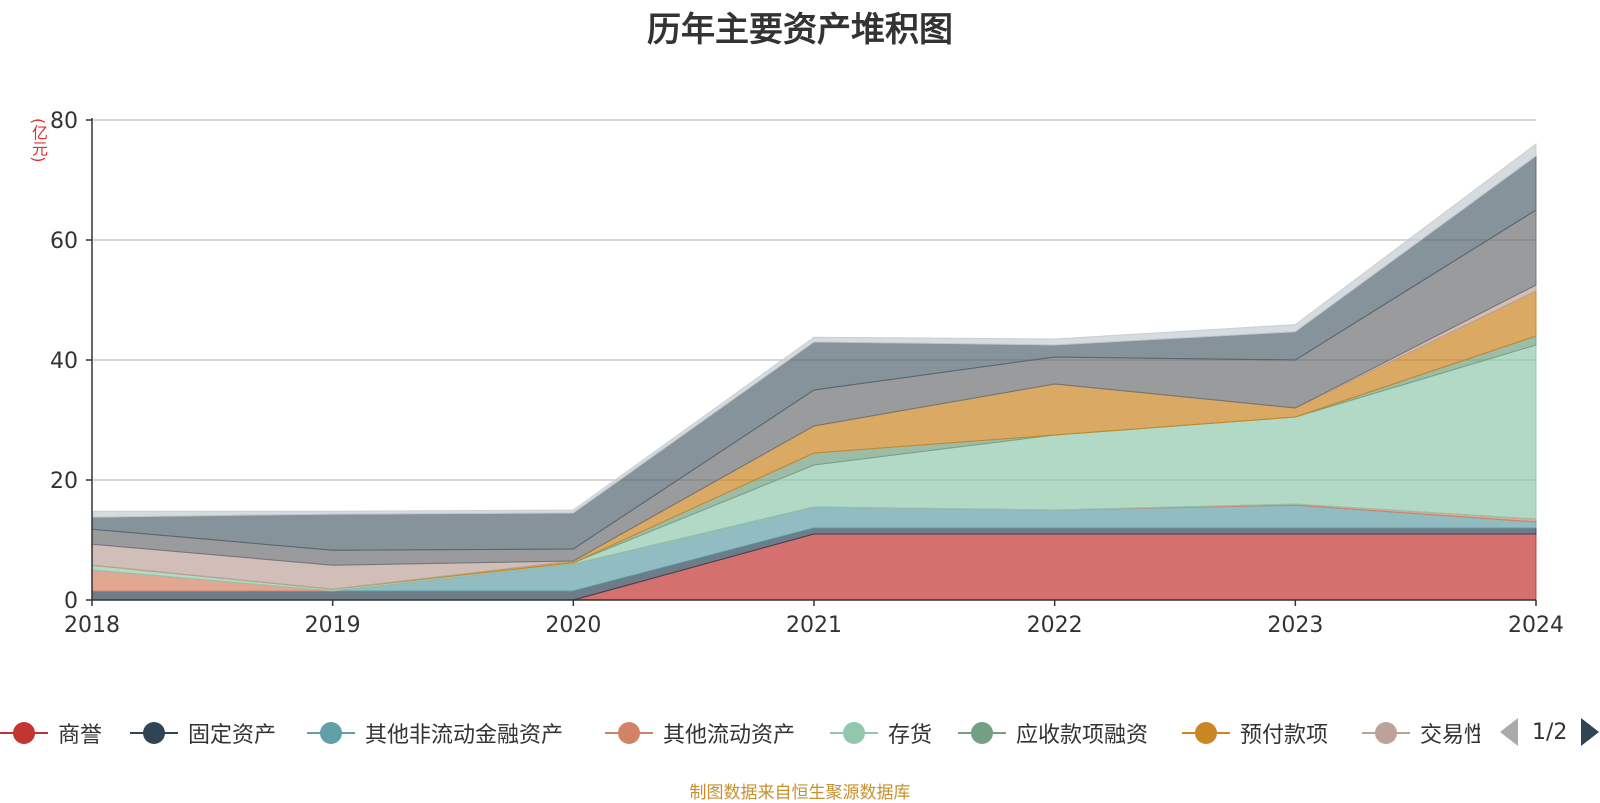 Image resolution: width=1600 pixels, height=803 pixels. I want to click on x-tick-label-5: 2023, so click(1295, 625).